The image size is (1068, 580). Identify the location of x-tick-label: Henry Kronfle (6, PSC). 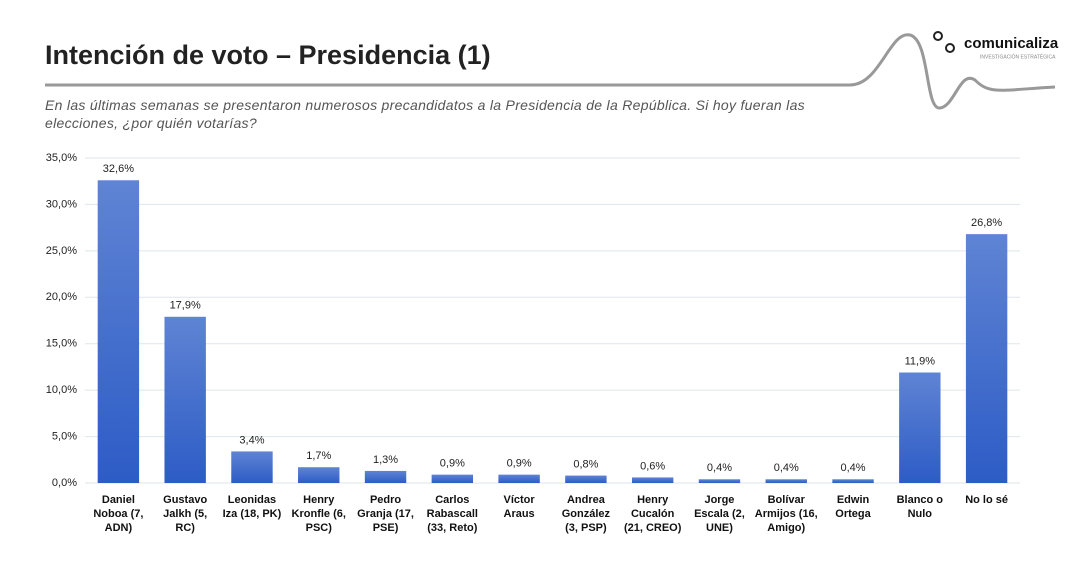
(318, 514).